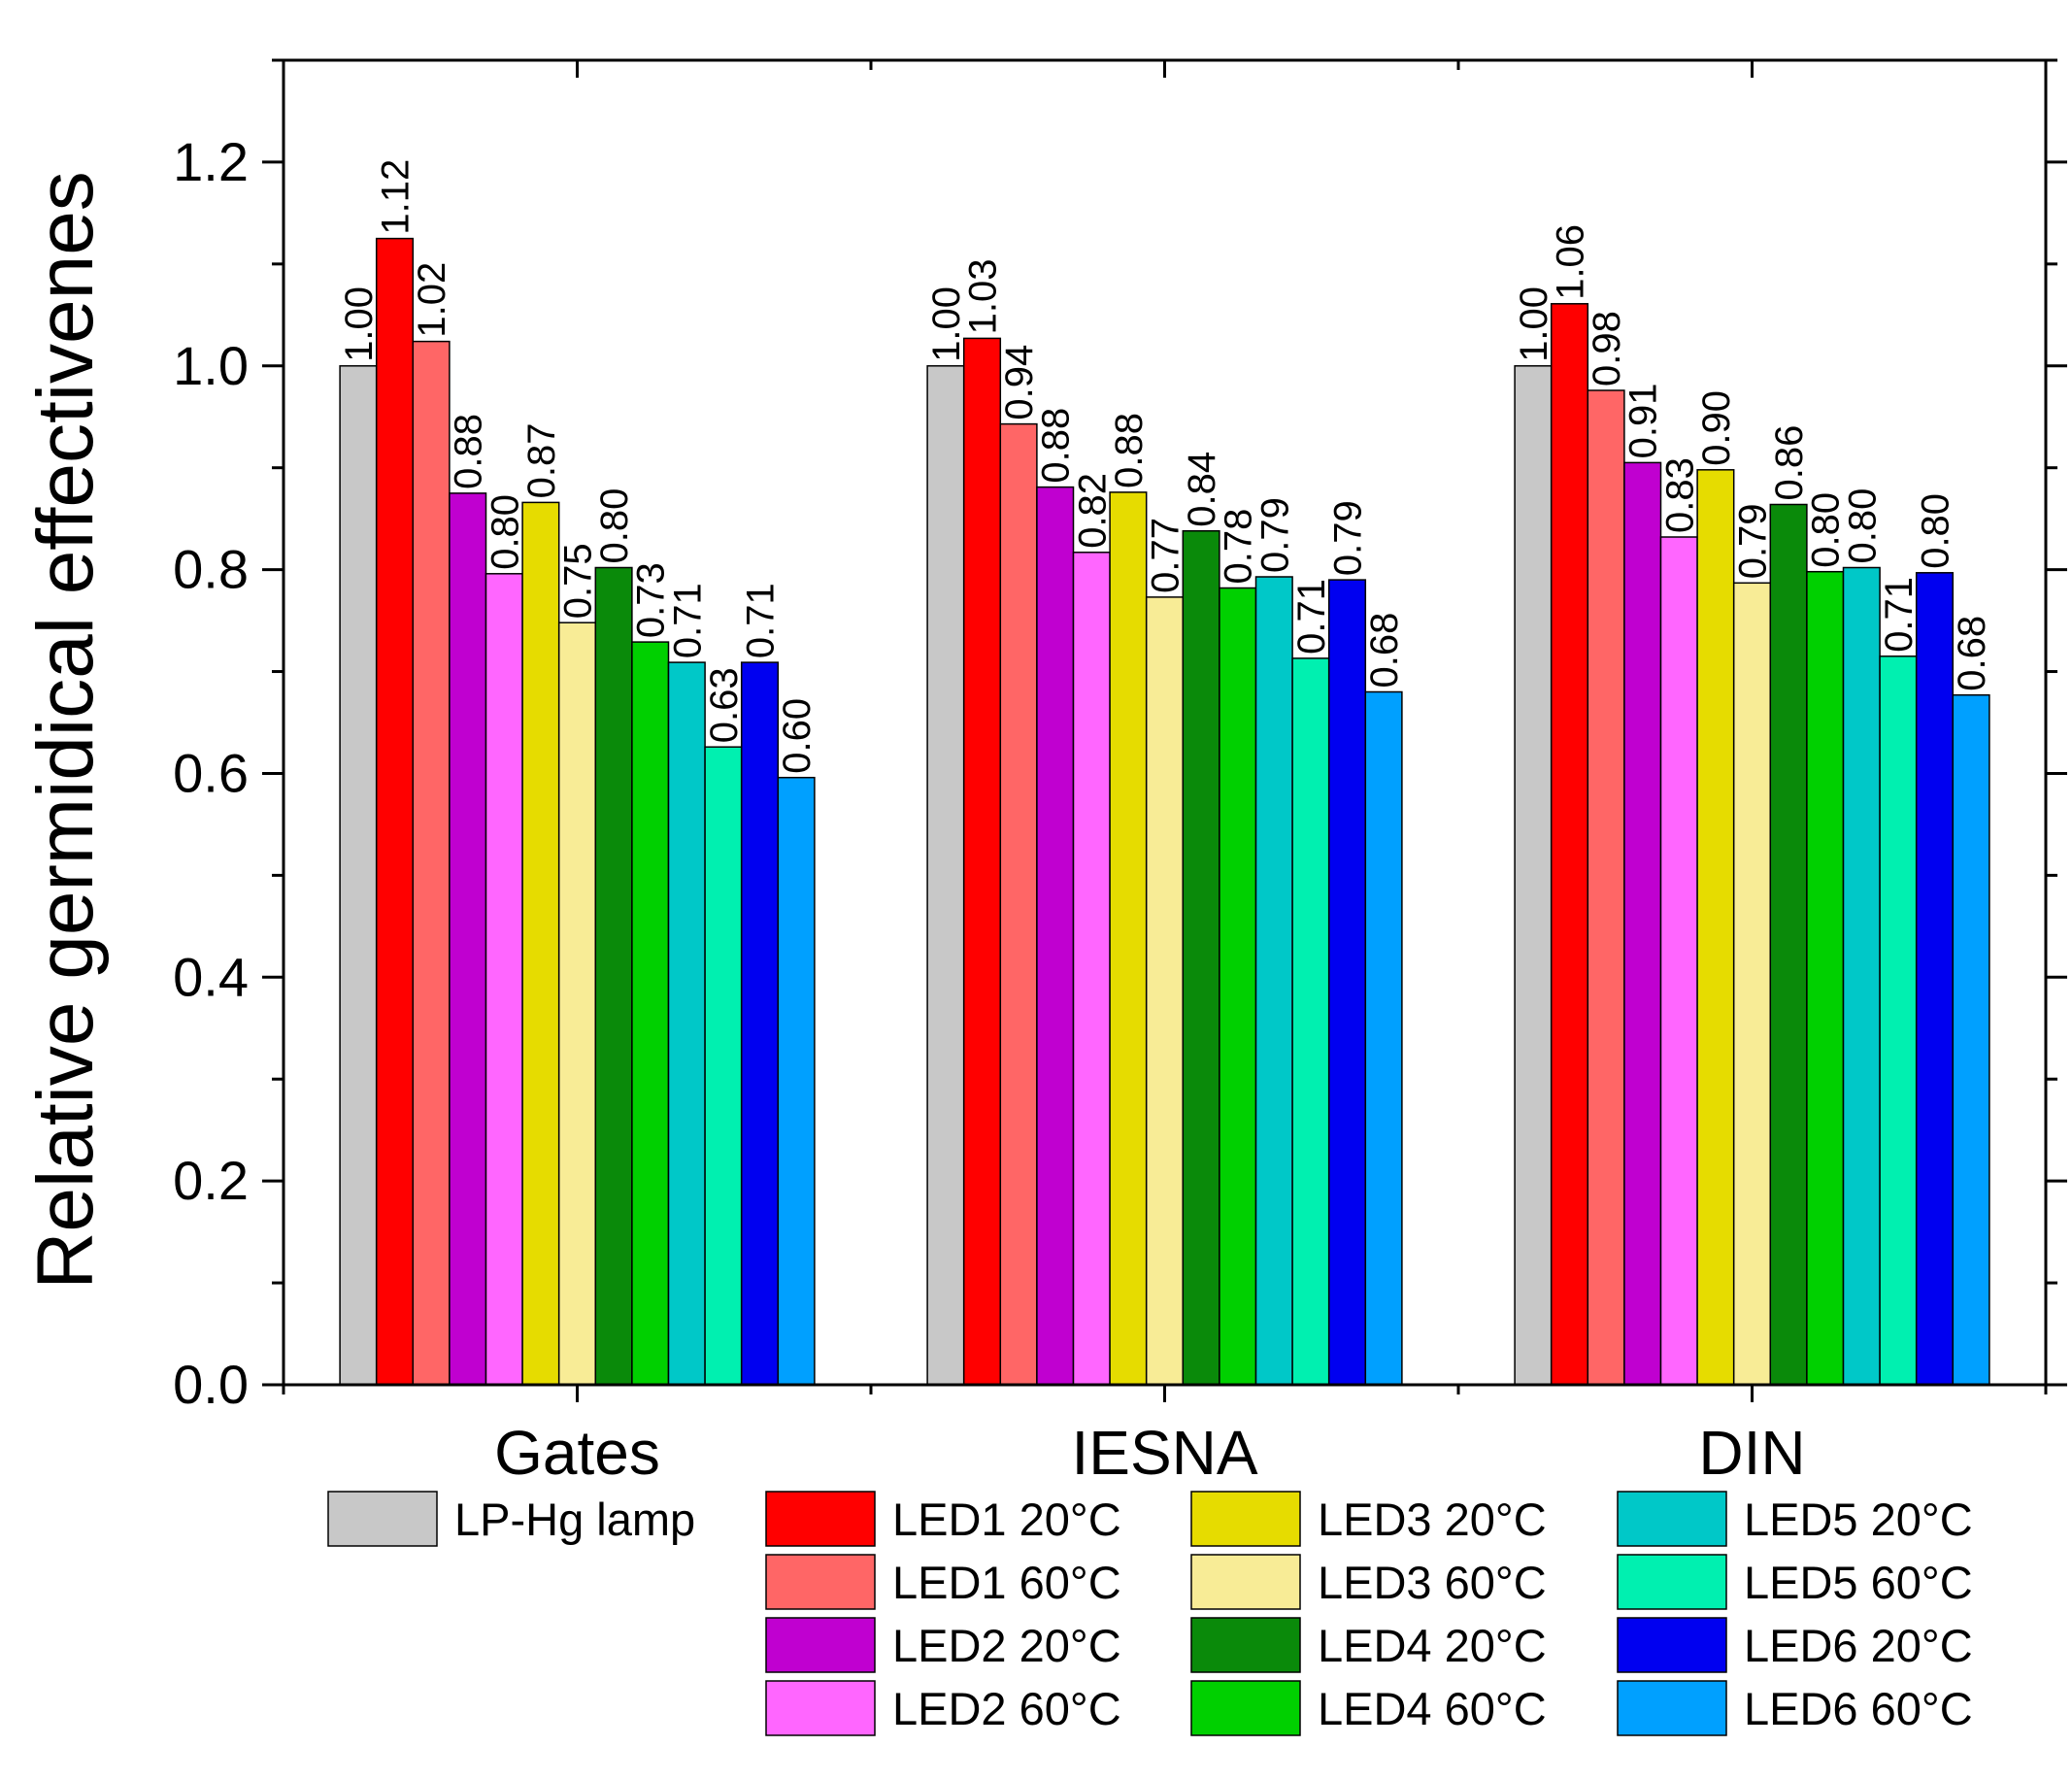 The image size is (2072, 1780). I want to click on legend-label: LED1 20°C, so click(1006, 1520).